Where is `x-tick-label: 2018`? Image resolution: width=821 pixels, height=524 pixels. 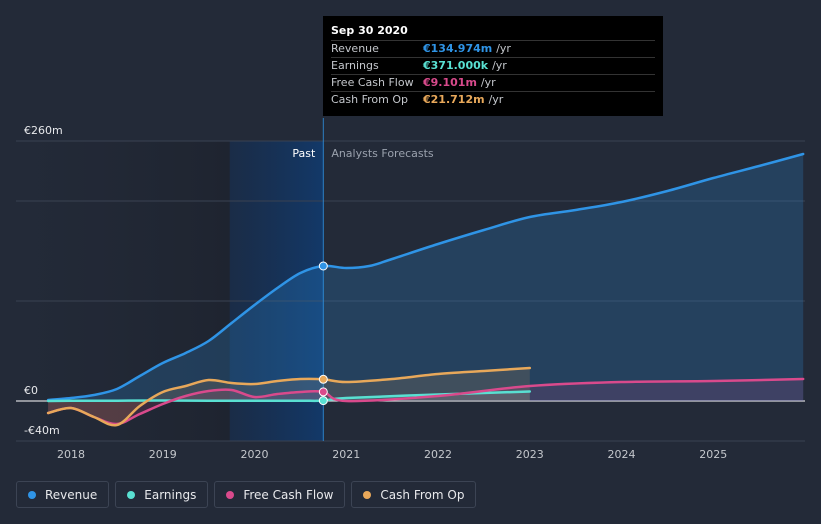 x-tick-label: 2018 is located at coordinates (71, 454).